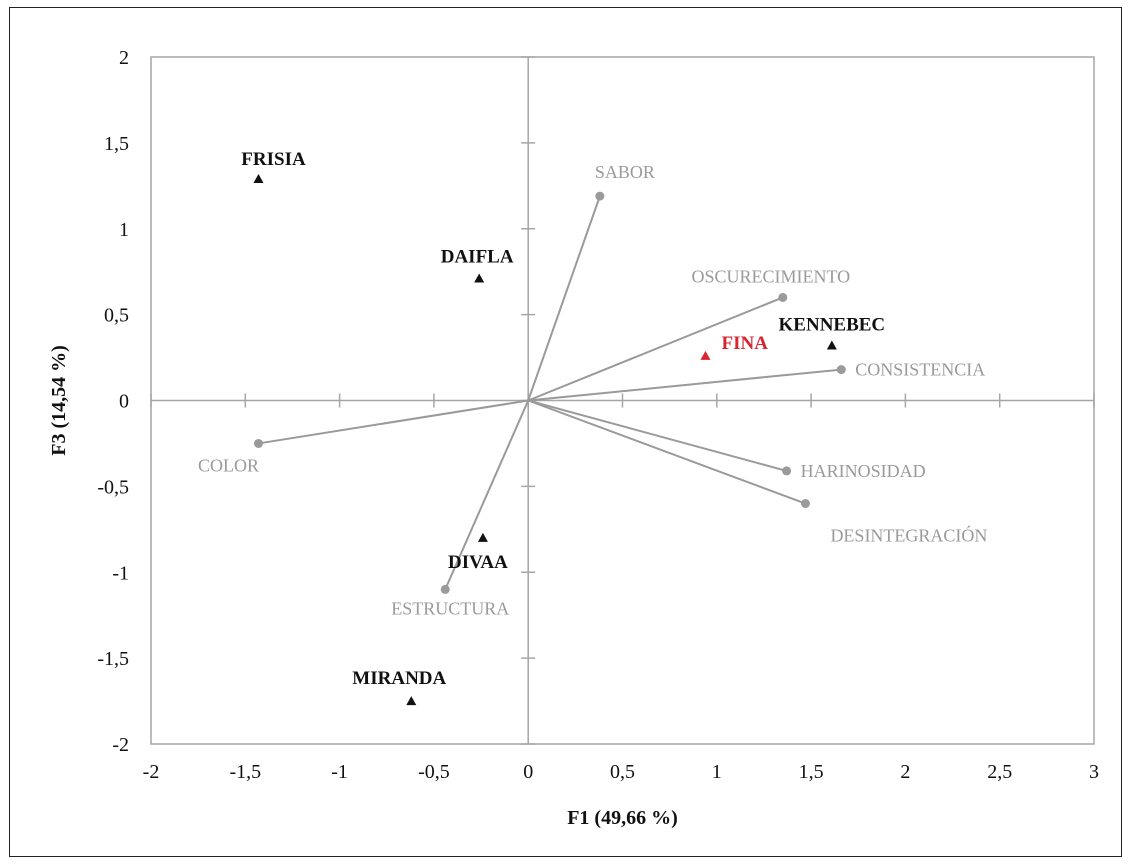 This screenshot has height=865, width=1131. What do you see at coordinates (908, 535) in the screenshot?
I see `vector-label-desintegracion: DESINTEGRACIÓN` at bounding box center [908, 535].